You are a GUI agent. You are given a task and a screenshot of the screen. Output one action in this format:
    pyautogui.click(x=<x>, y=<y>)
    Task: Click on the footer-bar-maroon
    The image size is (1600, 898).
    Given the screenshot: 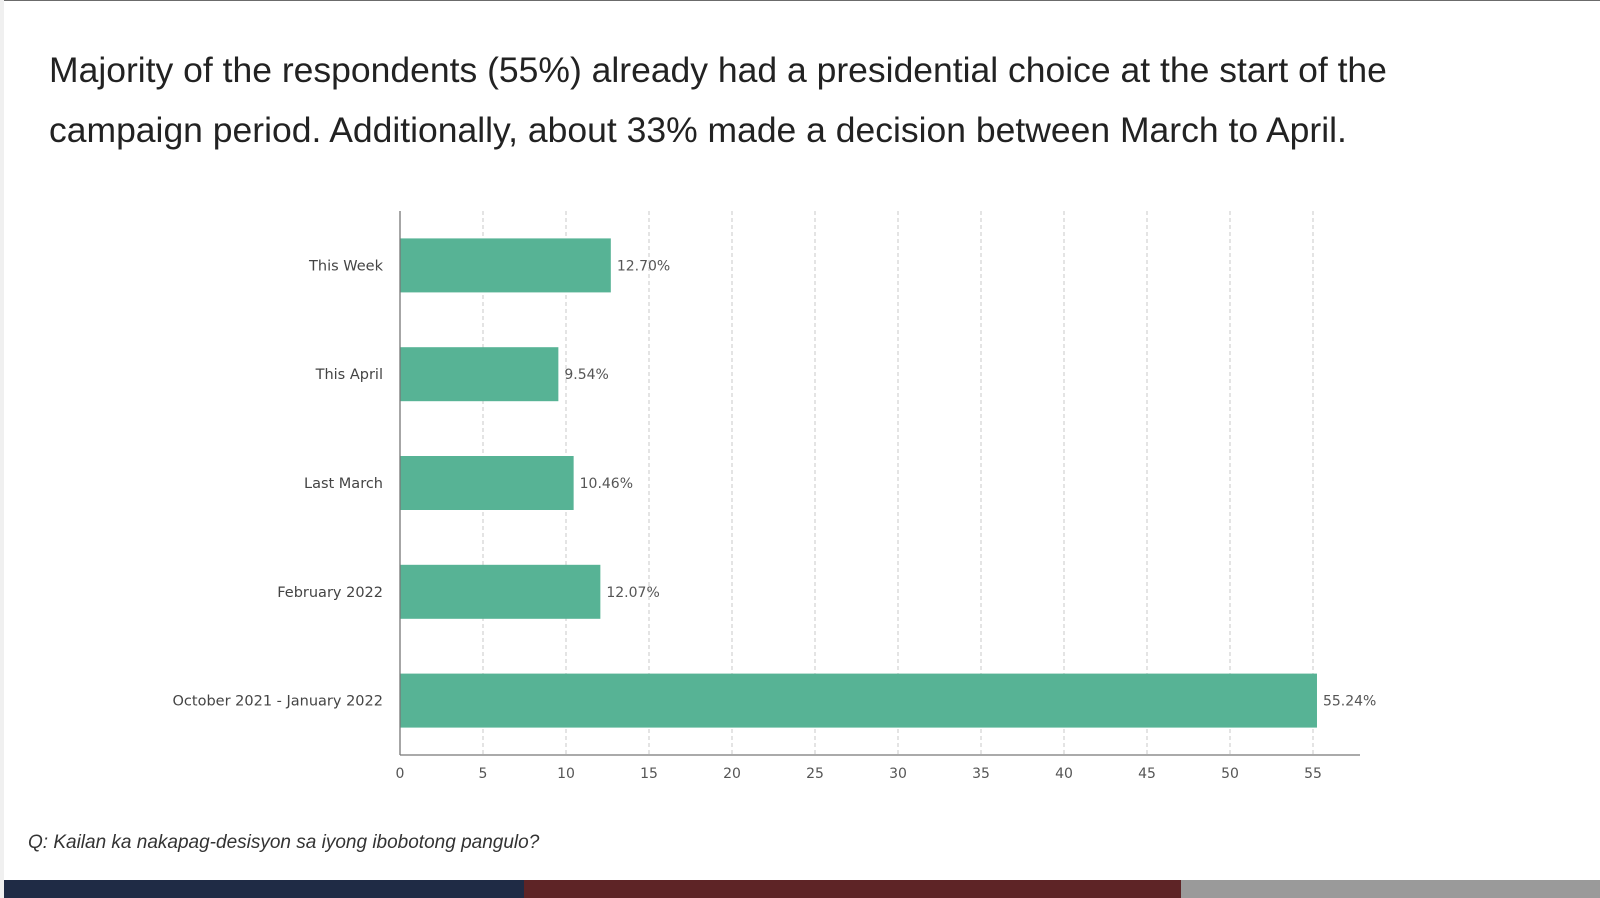 What is the action you would take?
    pyautogui.click(x=852, y=889)
    